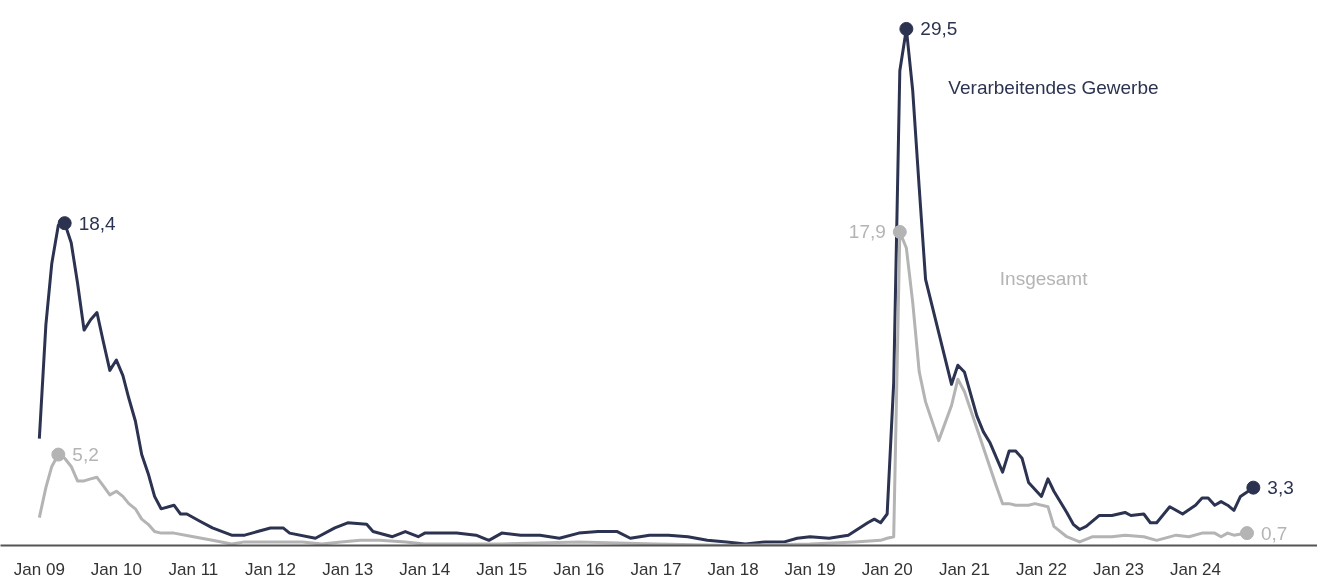 The height and width of the screenshot is (581, 1317). I want to click on x-tick-label: Jan 11, so click(193, 569).